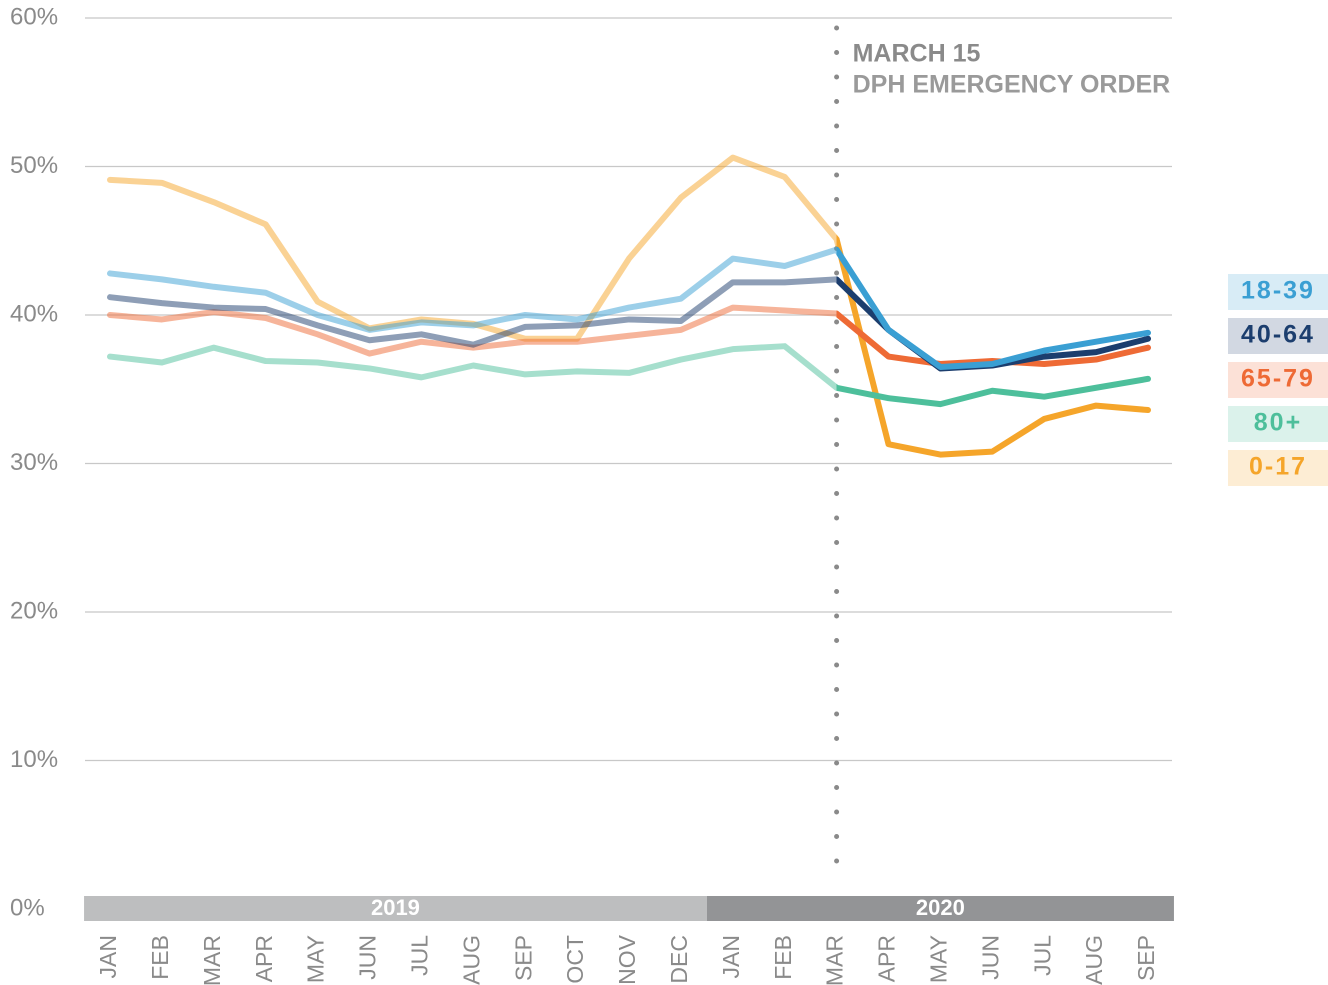  I want to click on year-label: 2019, so click(395, 907).